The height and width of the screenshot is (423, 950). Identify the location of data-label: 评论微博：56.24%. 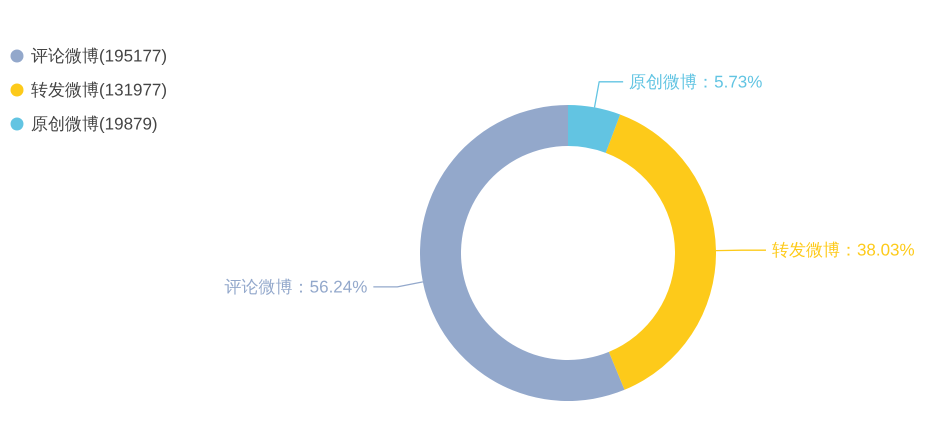
(296, 286).